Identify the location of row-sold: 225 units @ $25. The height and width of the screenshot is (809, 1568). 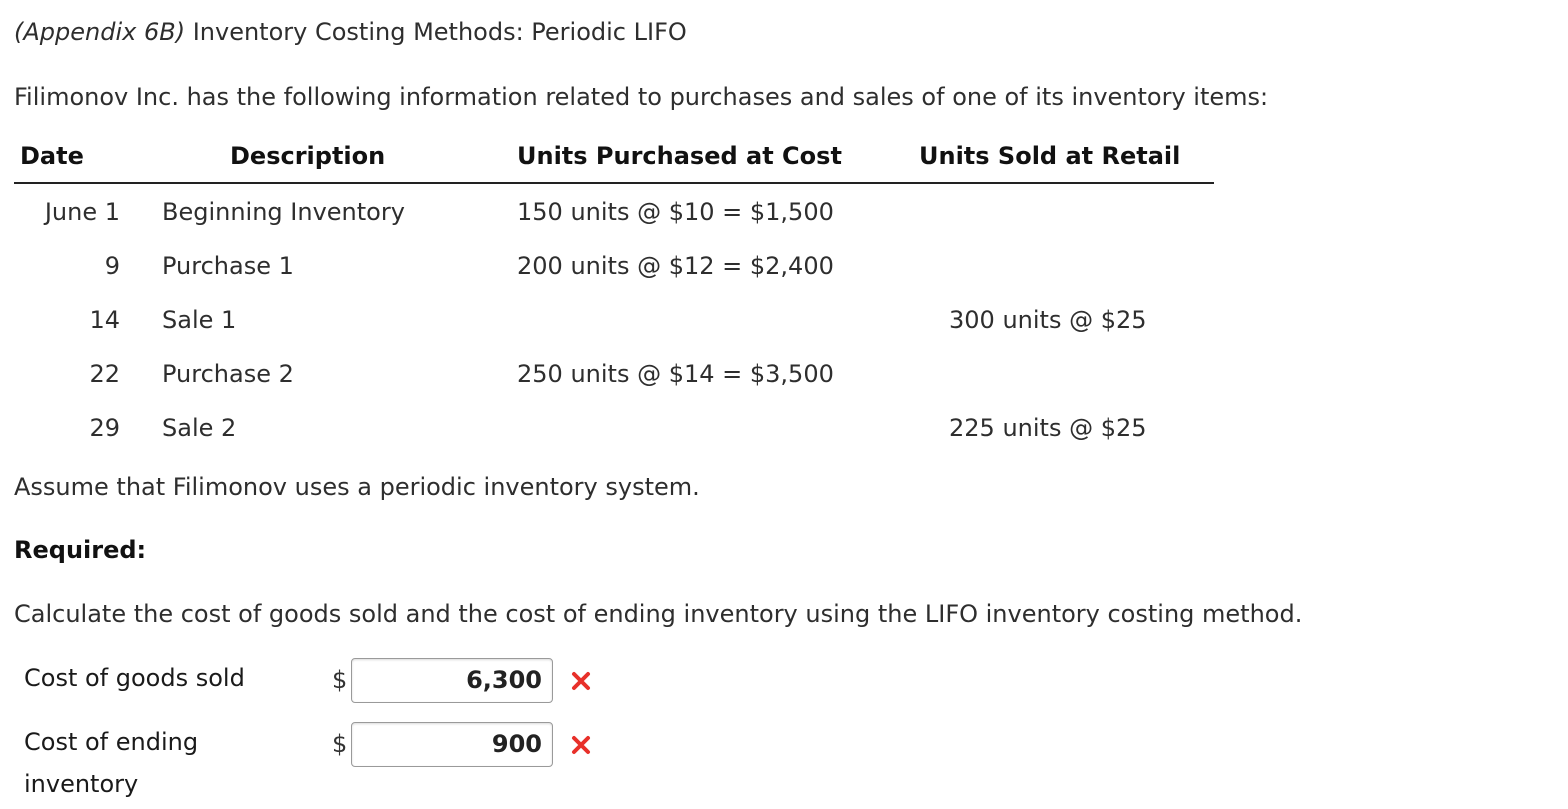
(1048, 428).